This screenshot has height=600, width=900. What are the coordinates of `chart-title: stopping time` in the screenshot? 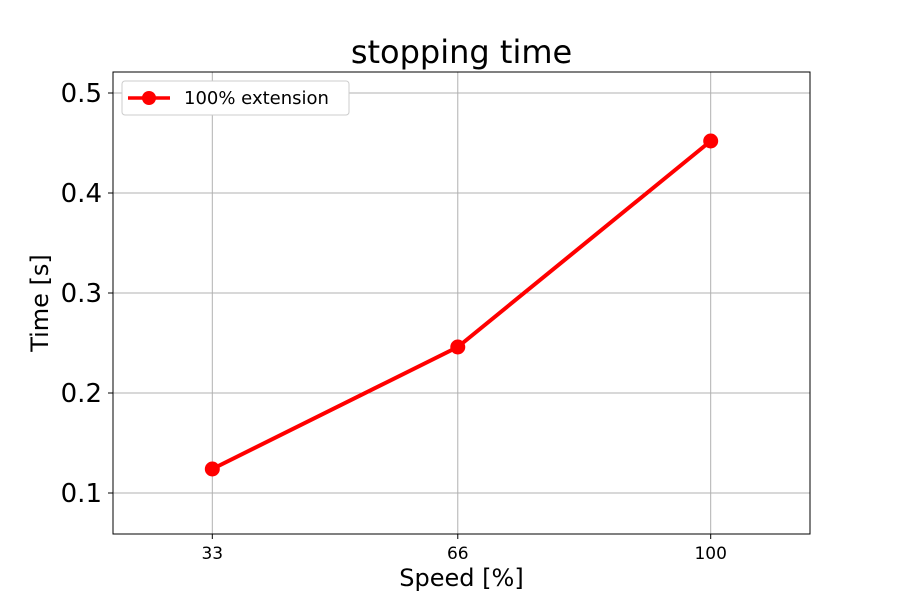 It's located at (461, 52).